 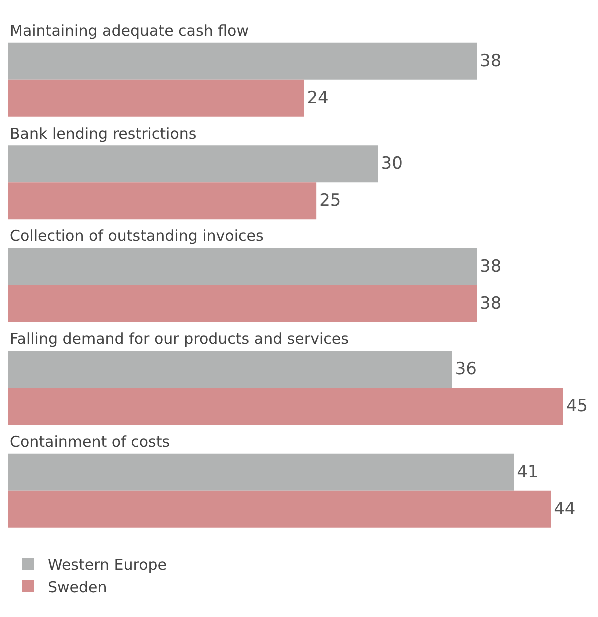 What do you see at coordinates (108, 565) in the screenshot?
I see `legend-label: Western Europe` at bounding box center [108, 565].